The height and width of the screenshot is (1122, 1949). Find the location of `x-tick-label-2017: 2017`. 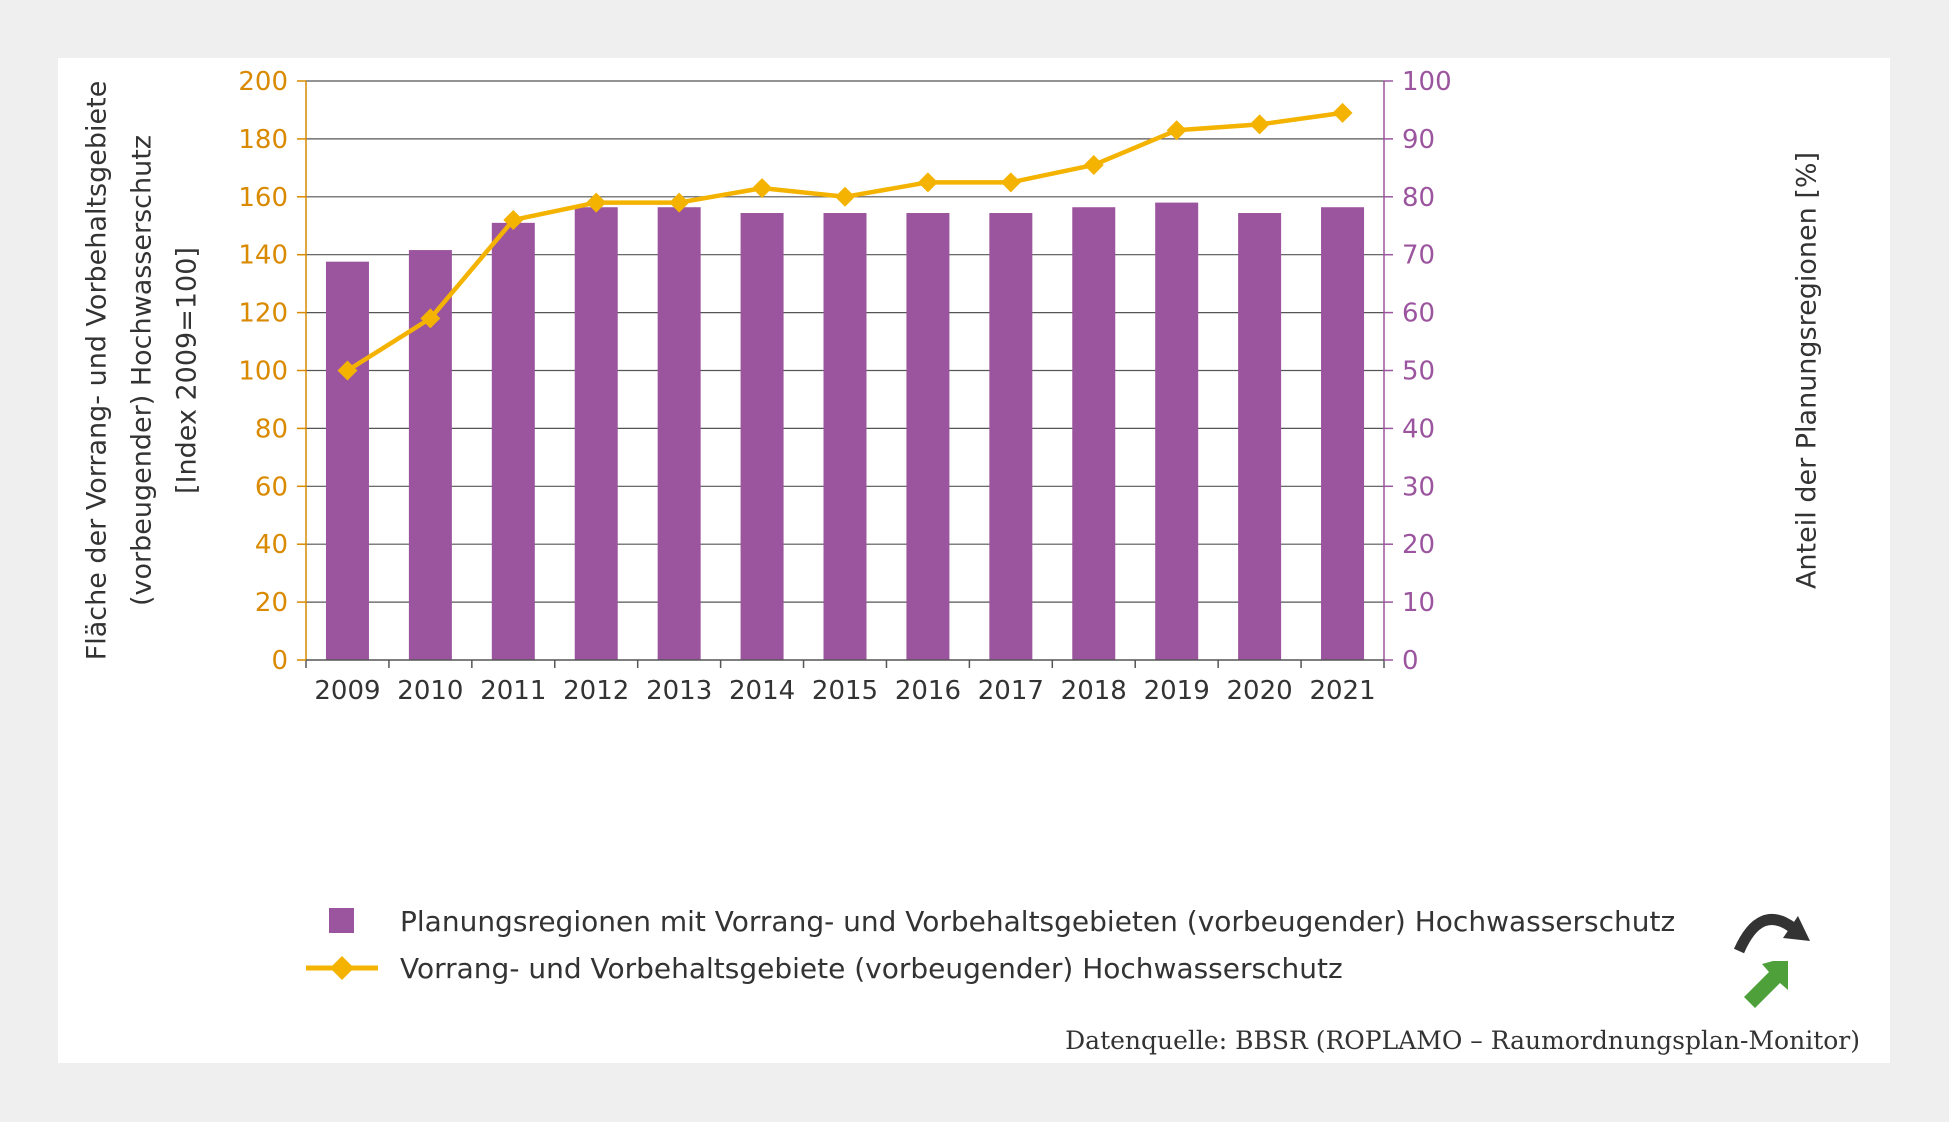

x-tick-label-2017: 2017 is located at coordinates (1011, 691).